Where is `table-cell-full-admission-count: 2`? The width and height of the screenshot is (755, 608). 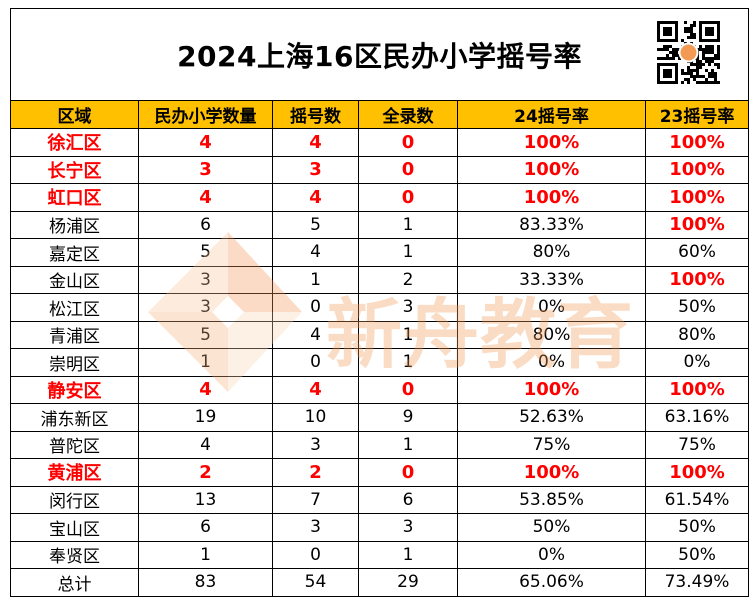
table-cell-full-admission-count: 2 is located at coordinates (408, 279).